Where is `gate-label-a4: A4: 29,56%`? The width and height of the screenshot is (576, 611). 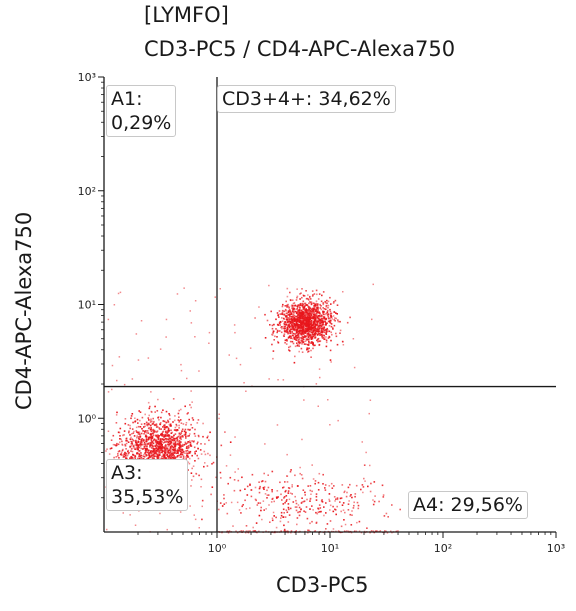
gate-label-a4: A4: 29,56% is located at coordinates (468, 505).